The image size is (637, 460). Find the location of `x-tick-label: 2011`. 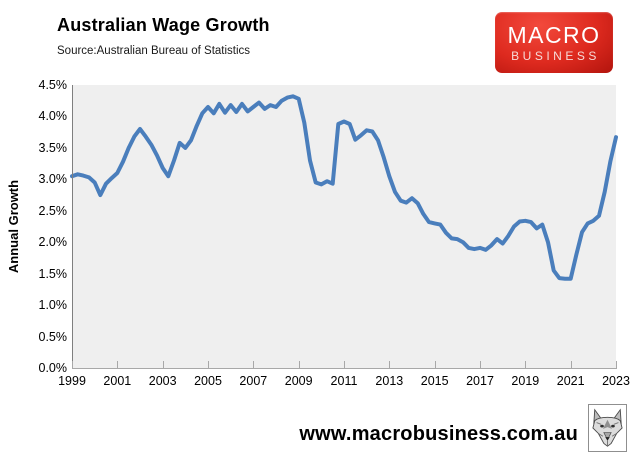

x-tick-label: 2011 is located at coordinates (344, 381).